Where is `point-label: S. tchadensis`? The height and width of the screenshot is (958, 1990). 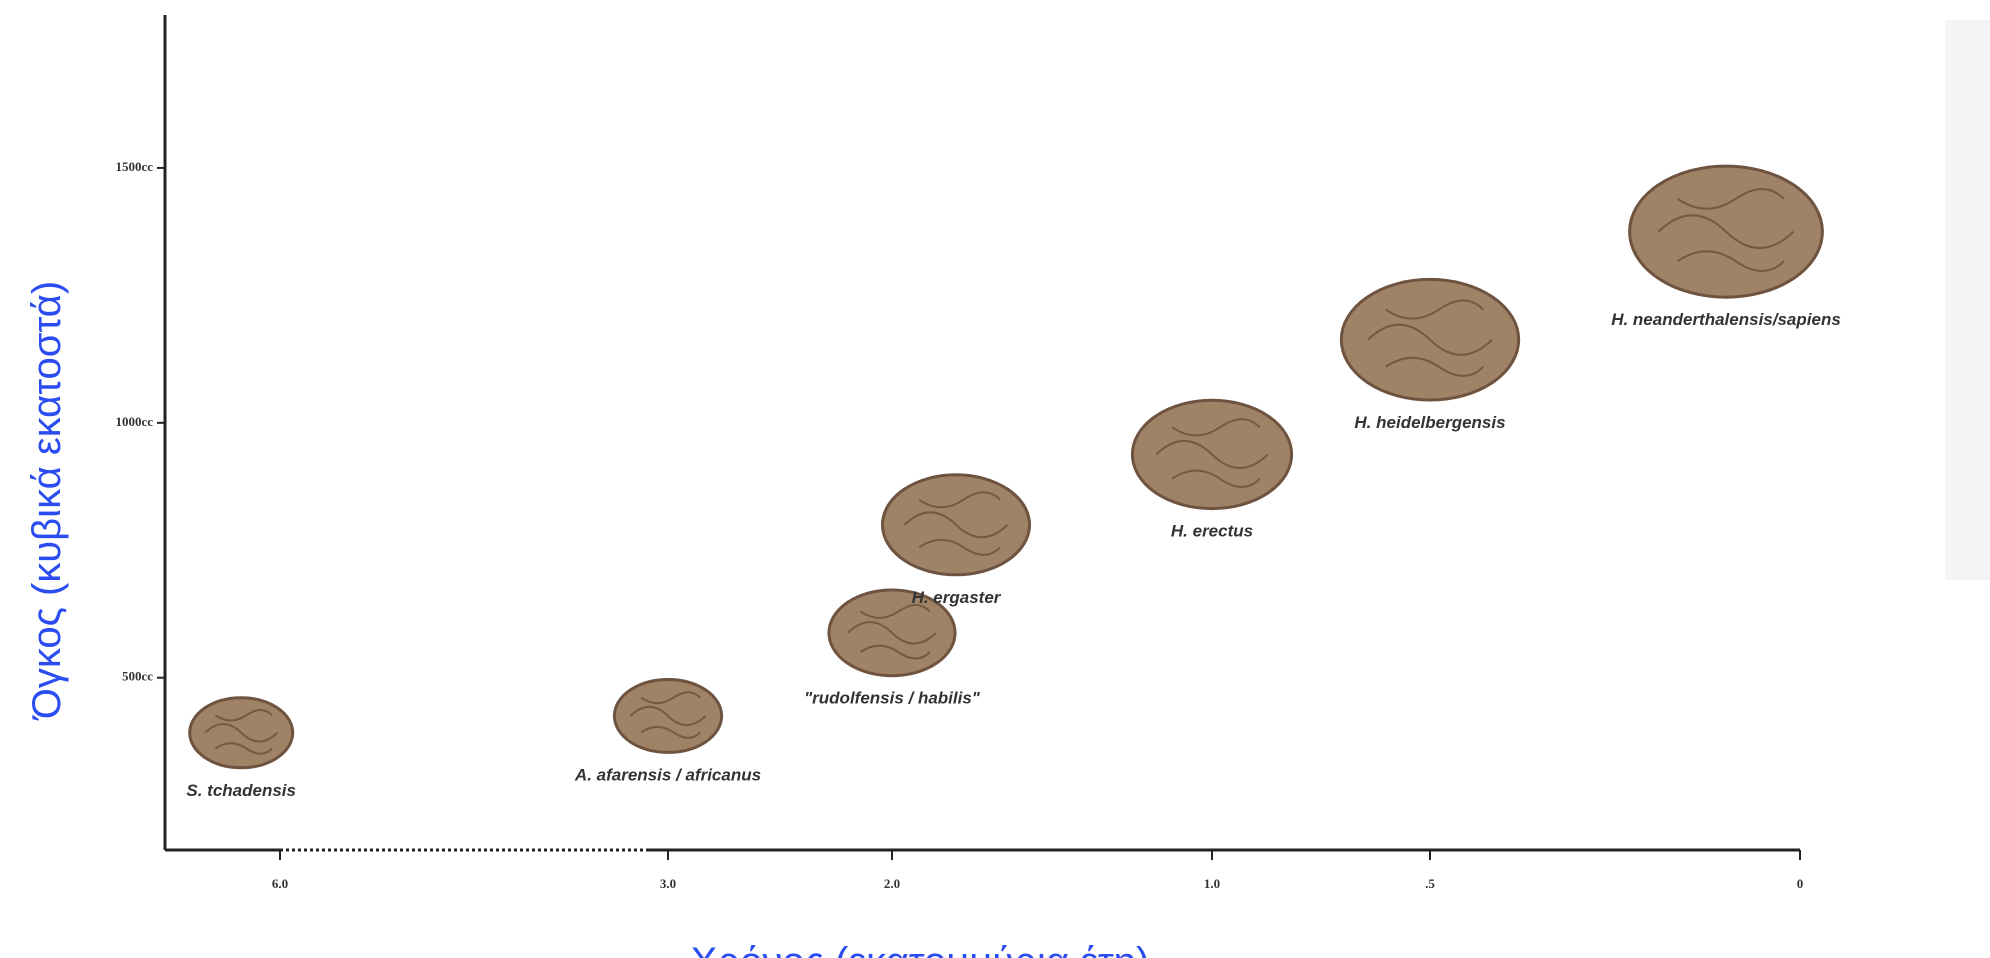
point-label: S. tchadensis is located at coordinates (241, 790).